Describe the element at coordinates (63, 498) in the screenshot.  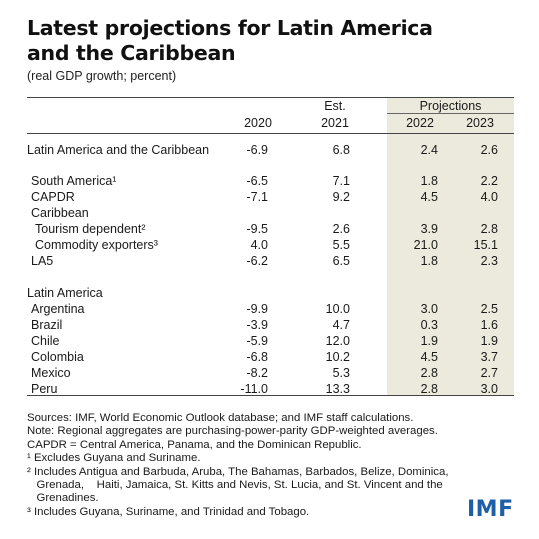
I see `note-2-line-3: Grenadines.` at that location.